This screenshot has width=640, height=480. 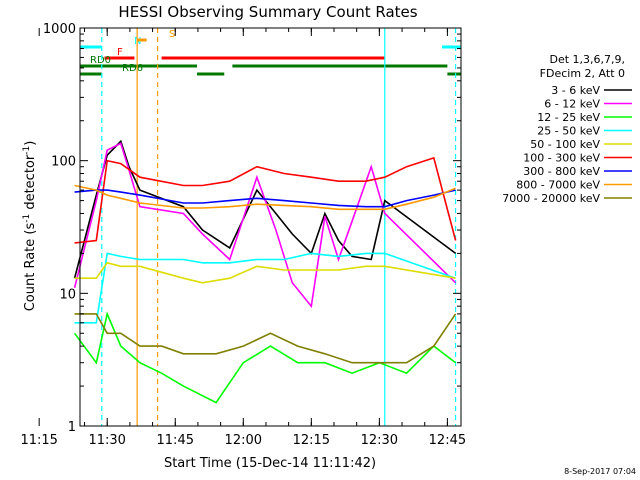 What do you see at coordinates (565, 144) in the screenshot?
I see `legend-label-4: 50 - 100 keV` at bounding box center [565, 144].